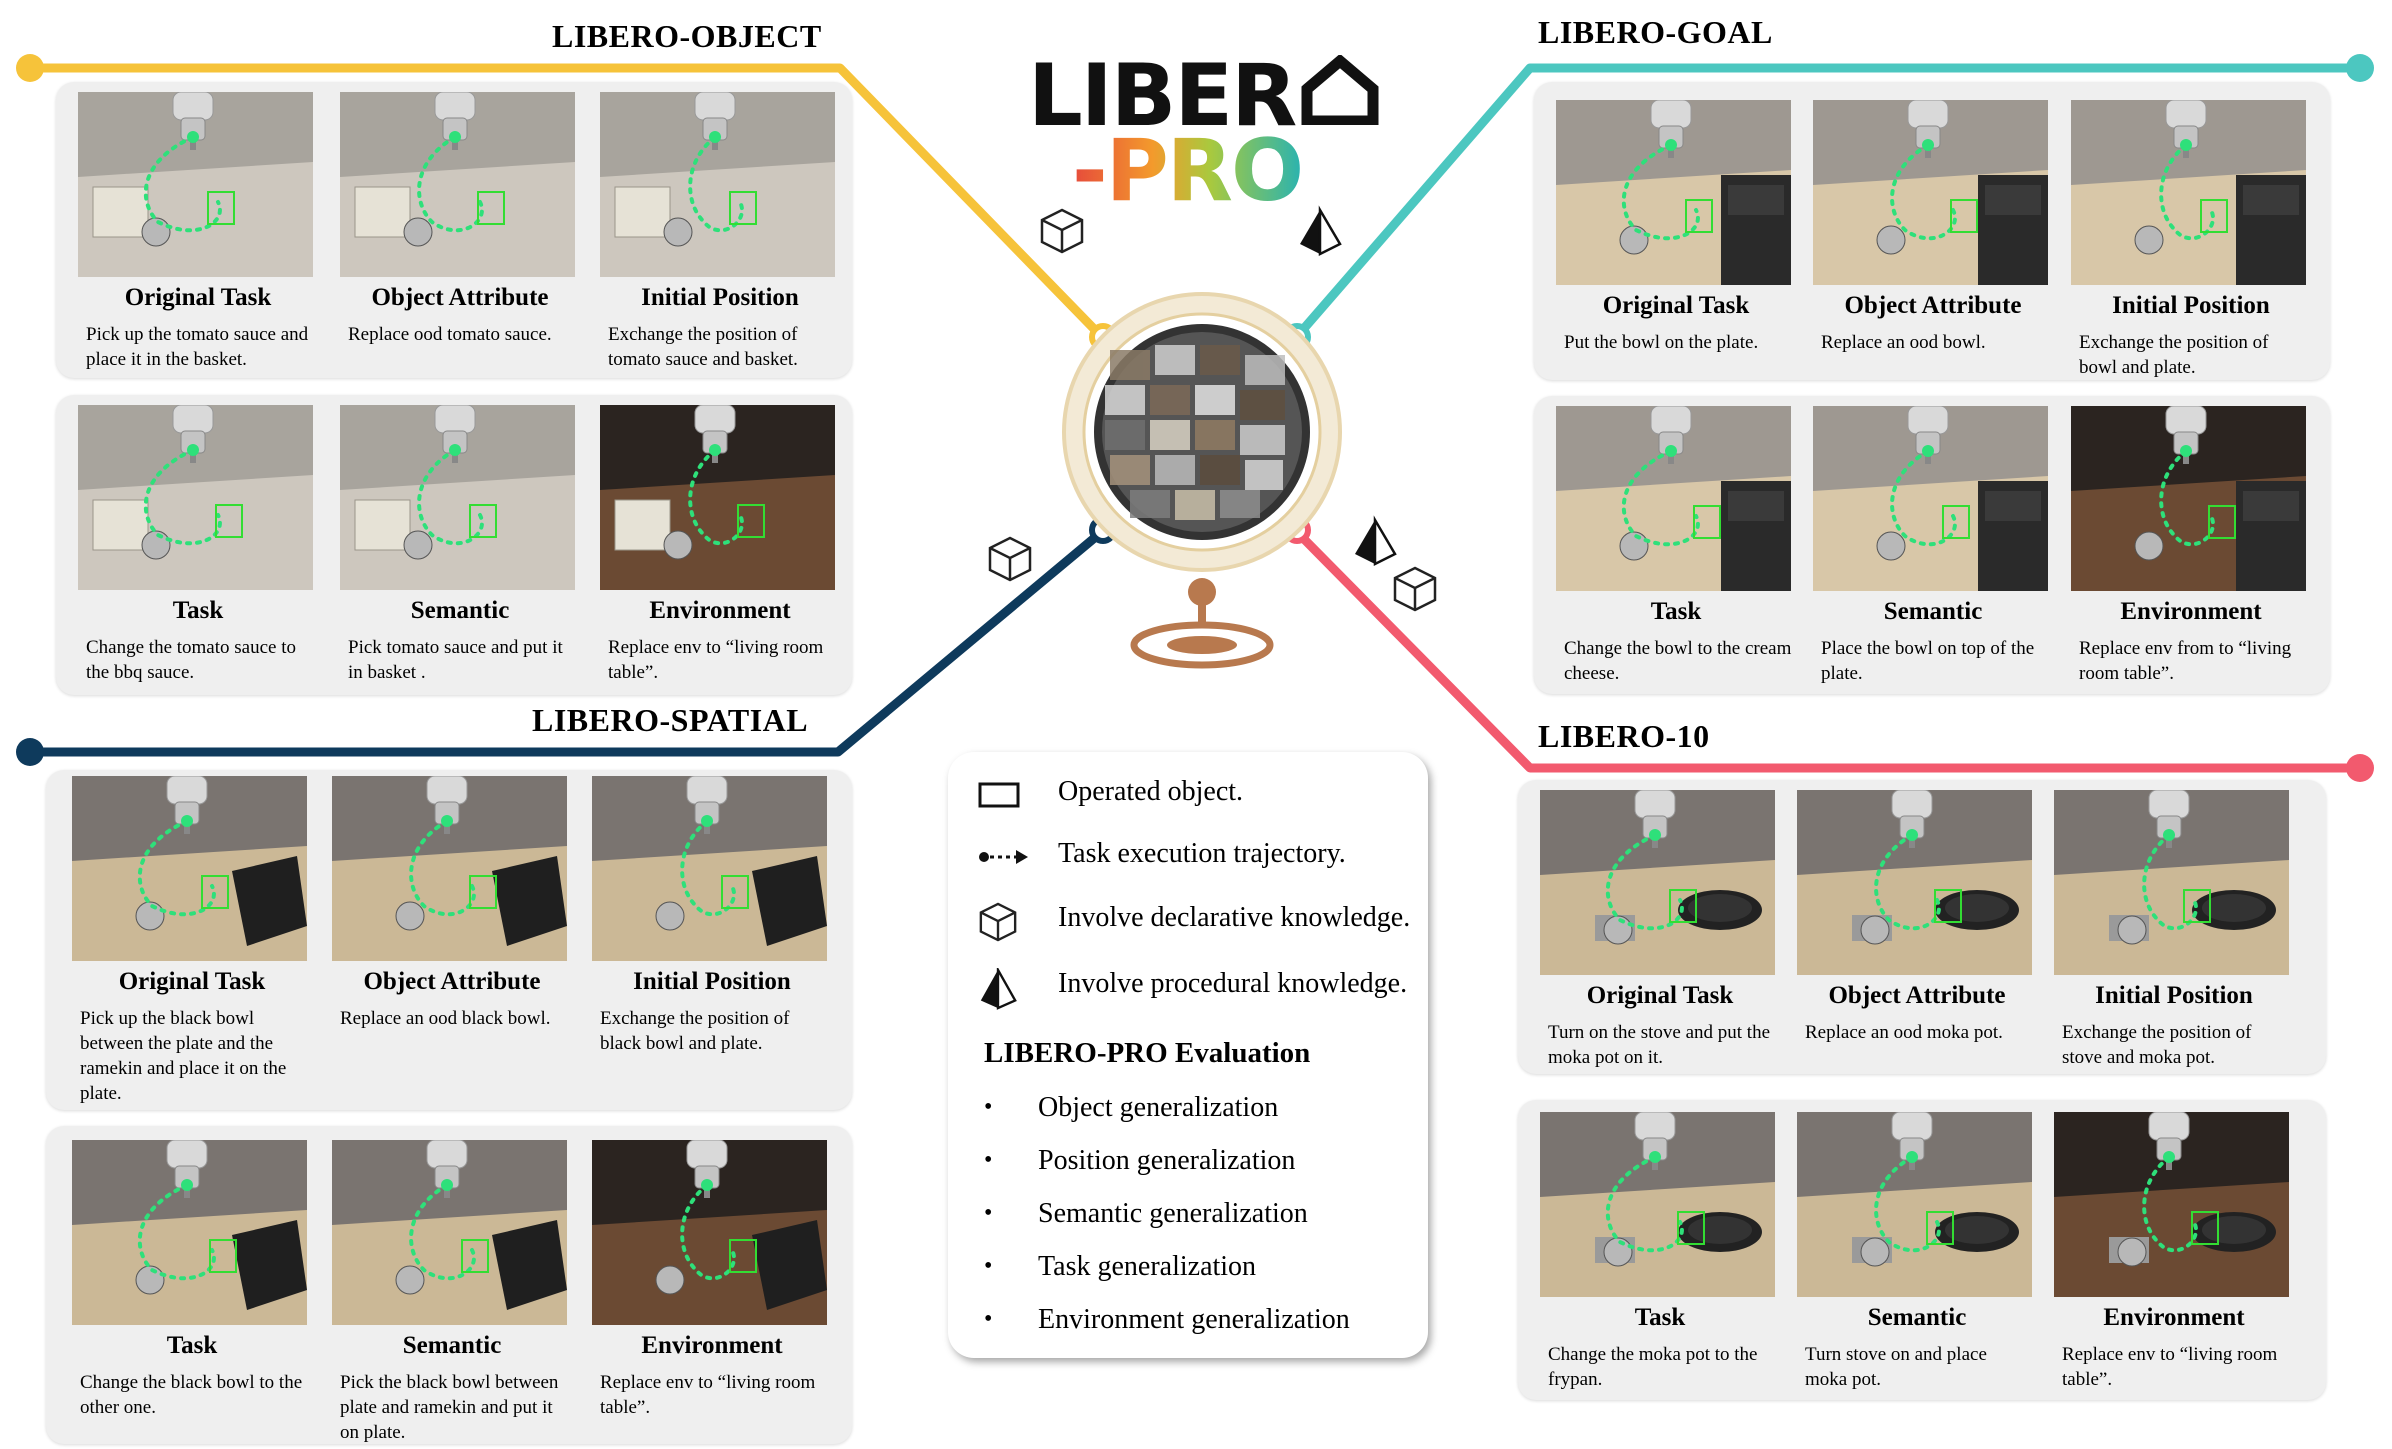 Image resolution: width=2392 pixels, height=1449 pixels. What do you see at coordinates (450, 334) in the screenshot?
I see `card-description: Replace ood tomato sauce.` at bounding box center [450, 334].